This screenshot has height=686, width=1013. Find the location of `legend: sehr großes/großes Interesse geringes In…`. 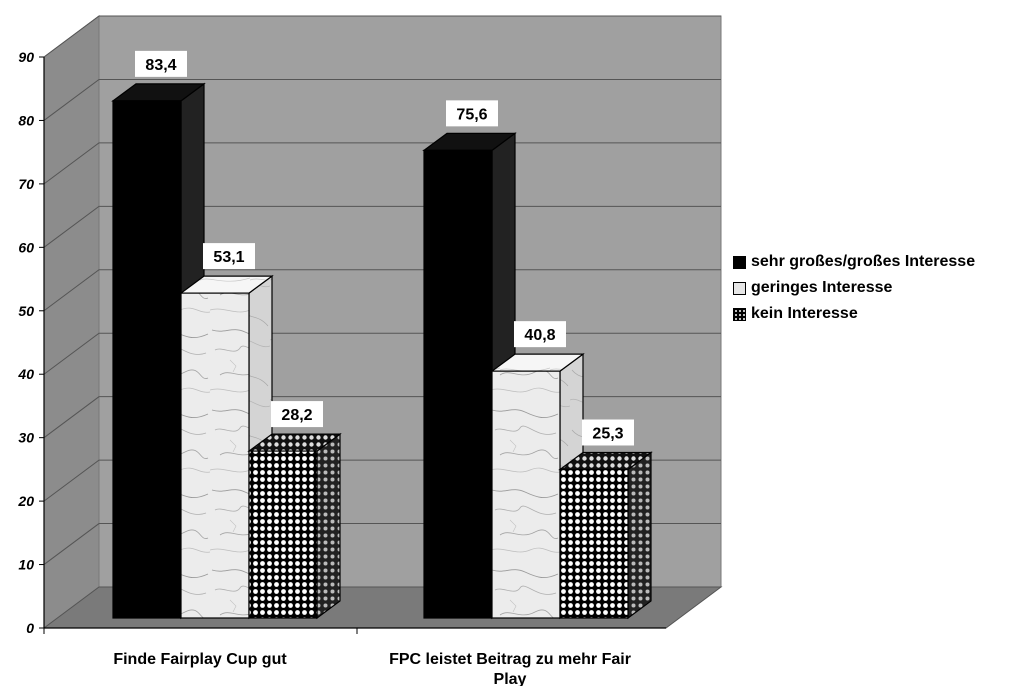

legend: sehr großes/großes Interesse geringes In… is located at coordinates (854, 288).